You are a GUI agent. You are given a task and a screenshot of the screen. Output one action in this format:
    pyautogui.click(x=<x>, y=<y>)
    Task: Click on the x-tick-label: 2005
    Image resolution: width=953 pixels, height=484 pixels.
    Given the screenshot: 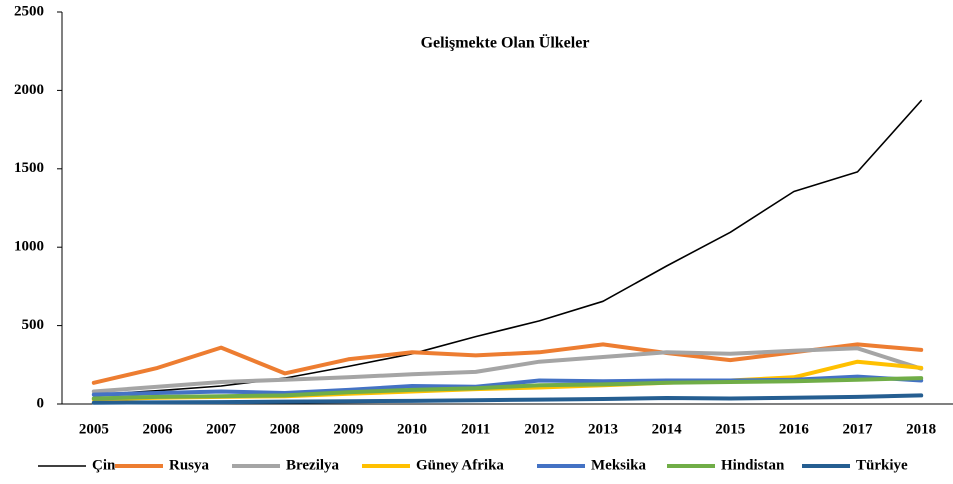 What is the action you would take?
    pyautogui.click(x=94, y=429)
    